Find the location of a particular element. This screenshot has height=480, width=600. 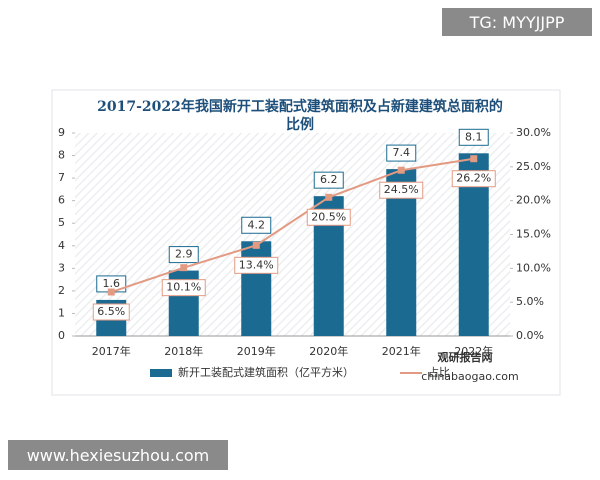

legend-label: 占比 is located at coordinates (439, 372).